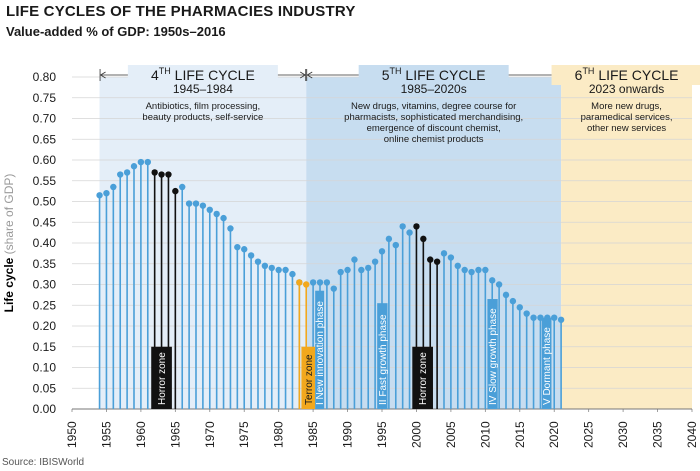 Image resolution: width=700 pixels, height=471 pixels. Describe the element at coordinates (303, 75) in the screenshot. I see `cycle-arrowhead-right` at that location.